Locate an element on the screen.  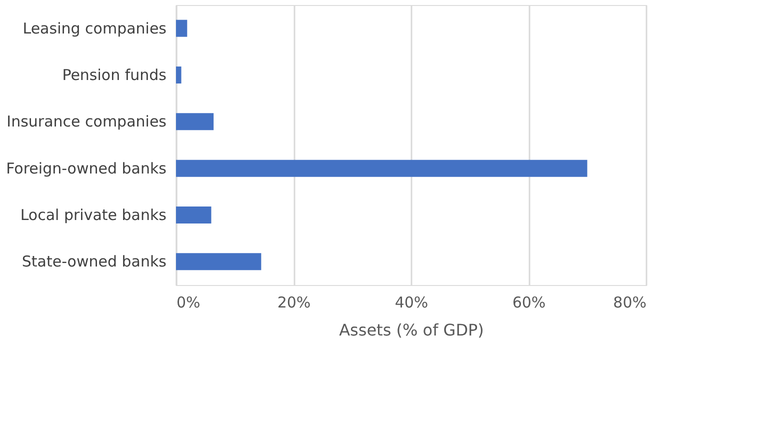
x-tick-label: 0% is located at coordinates (188, 303).